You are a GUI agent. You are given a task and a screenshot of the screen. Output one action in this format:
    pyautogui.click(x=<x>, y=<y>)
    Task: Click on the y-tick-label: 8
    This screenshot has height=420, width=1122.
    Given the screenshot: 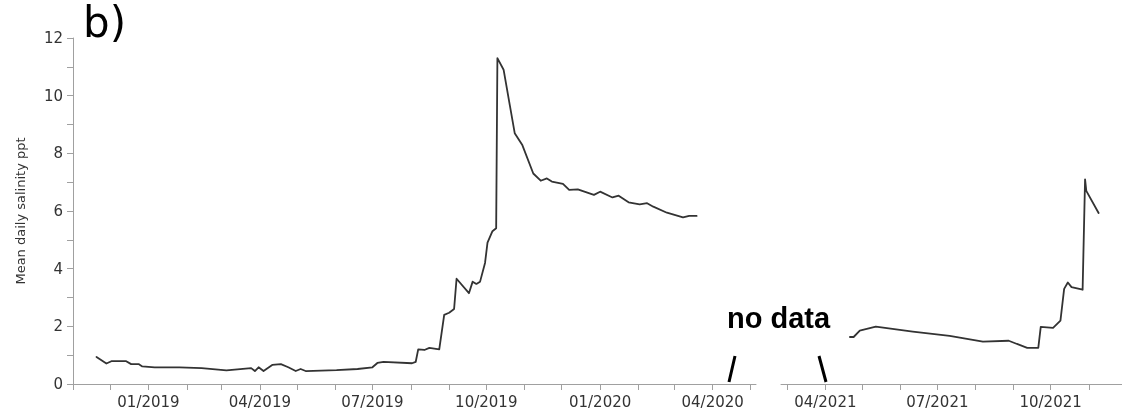 What is the action you would take?
    pyautogui.click(x=58, y=153)
    